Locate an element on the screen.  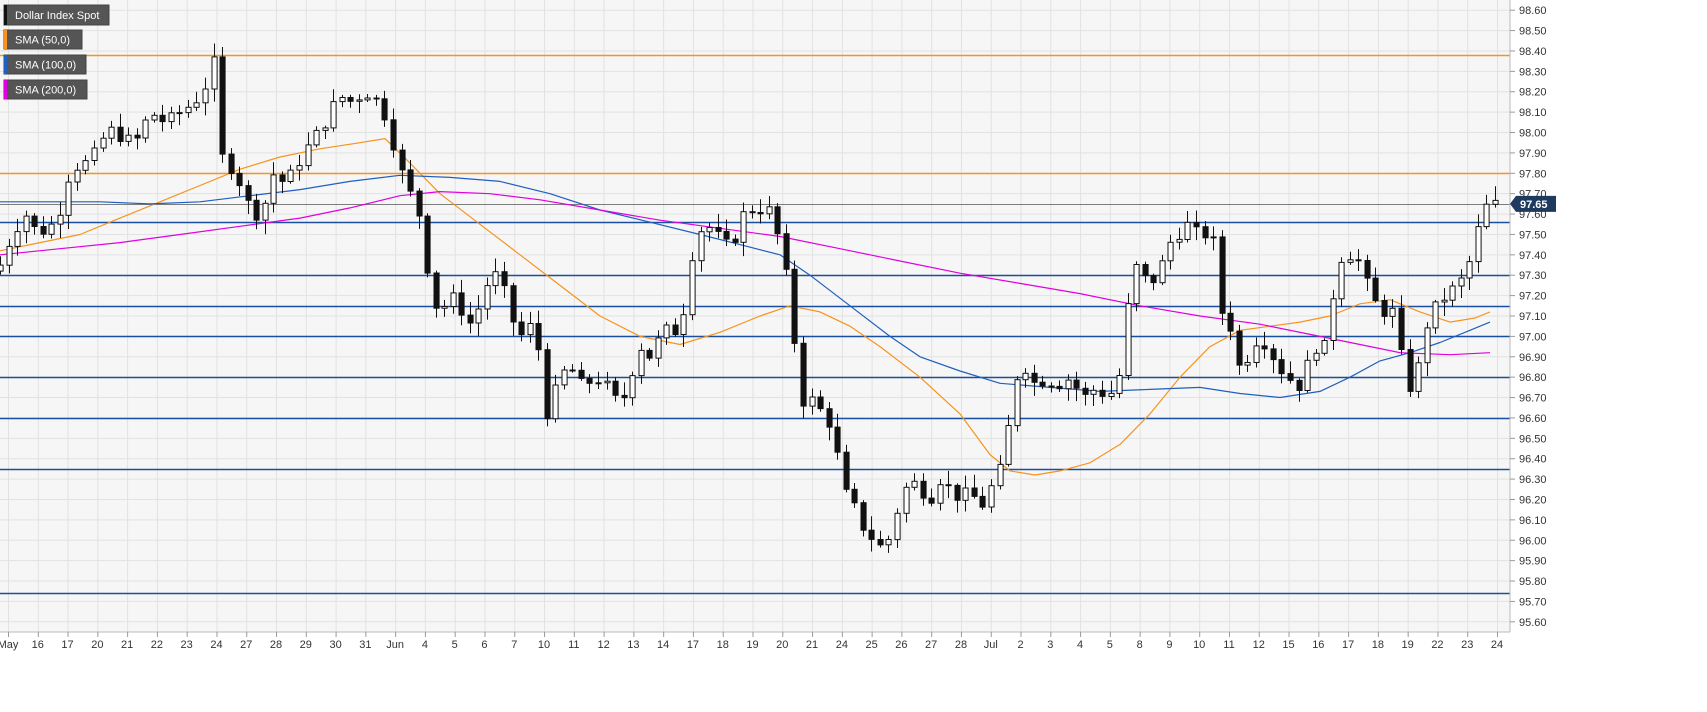
legend-label: SMA (100,0) is located at coordinates (45, 66).